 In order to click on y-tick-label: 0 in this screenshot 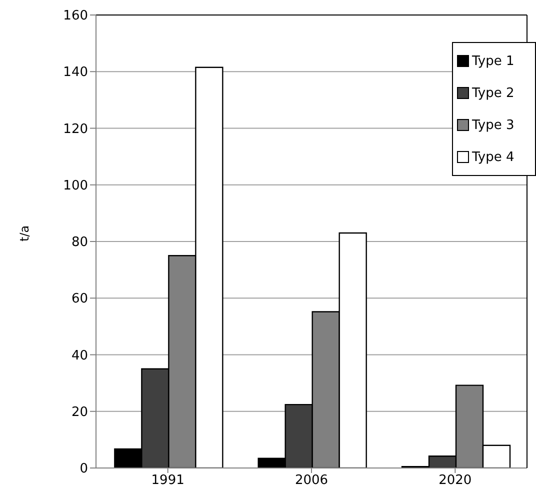, I will do `click(84, 469)`.